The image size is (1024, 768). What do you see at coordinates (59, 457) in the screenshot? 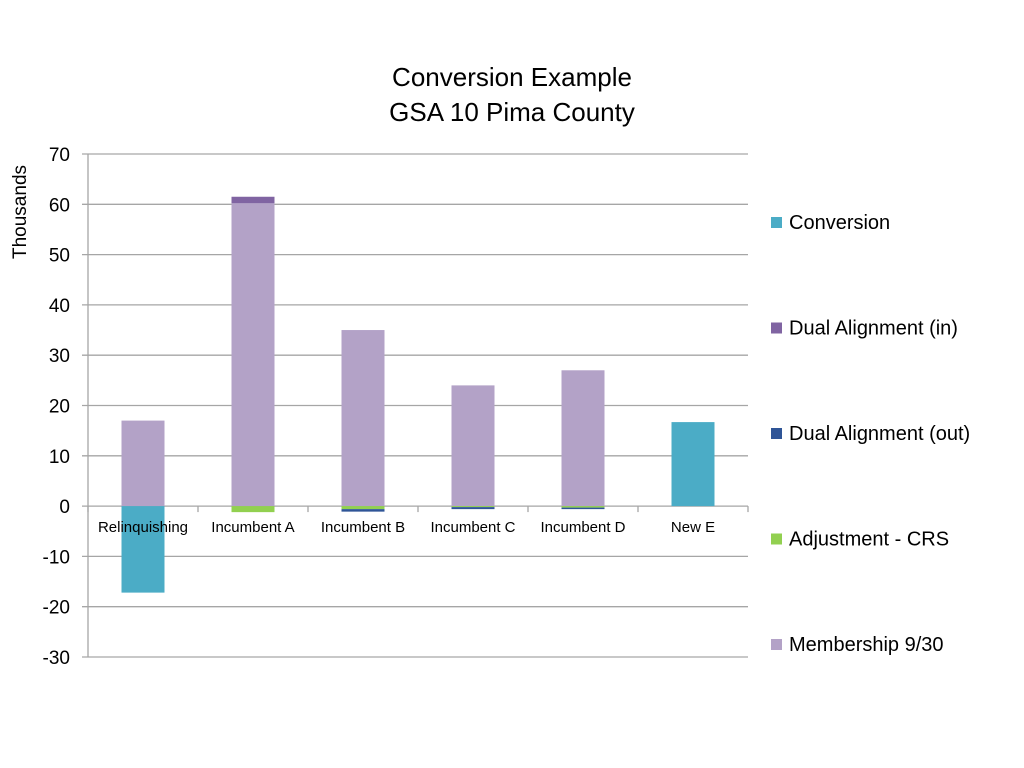
I see `y-tick-label: 10` at bounding box center [59, 457].